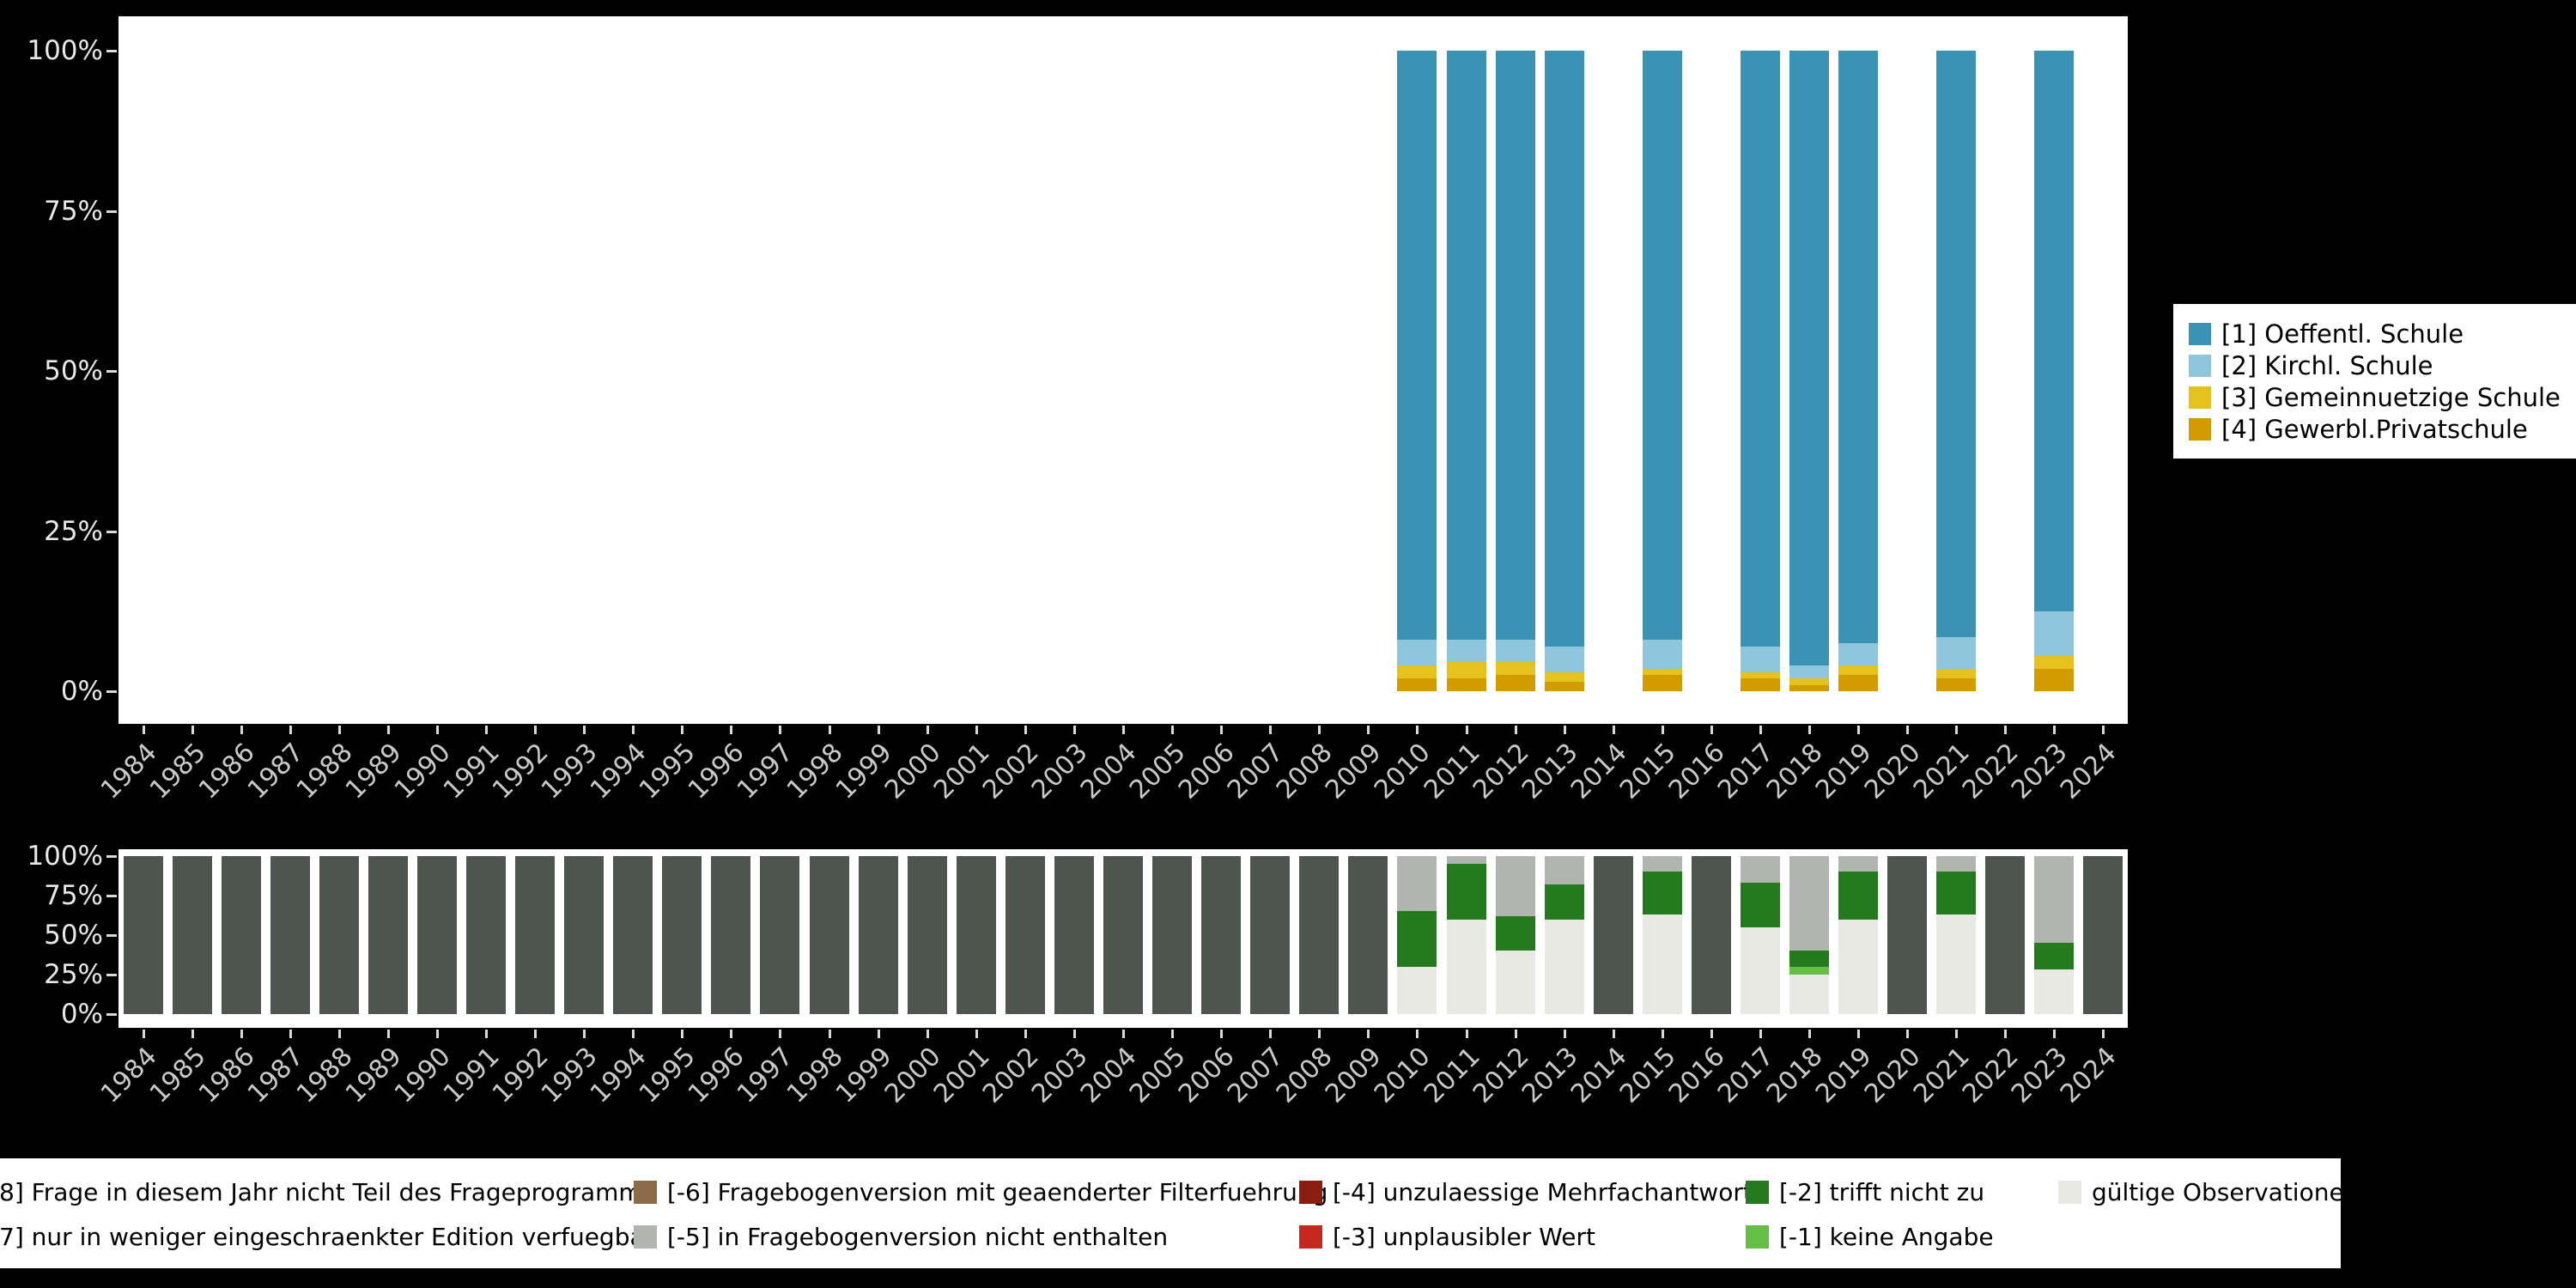  I want to click on bar-column-1996, so click(731, 935).